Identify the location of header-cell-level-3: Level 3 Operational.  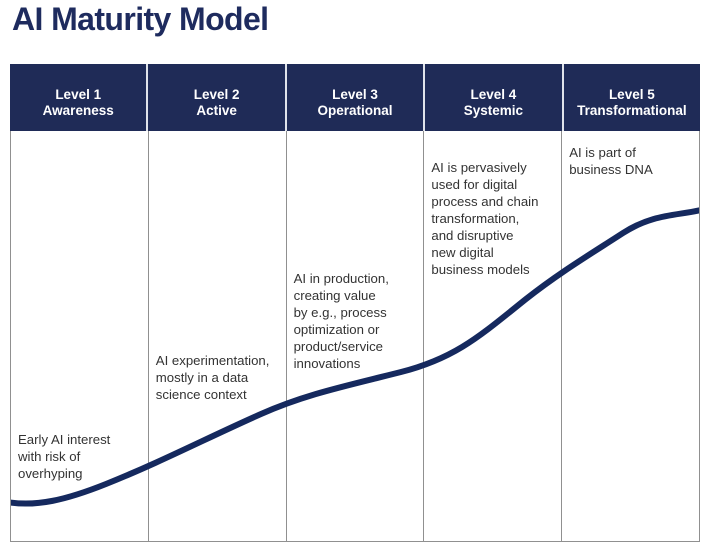
(353, 97).